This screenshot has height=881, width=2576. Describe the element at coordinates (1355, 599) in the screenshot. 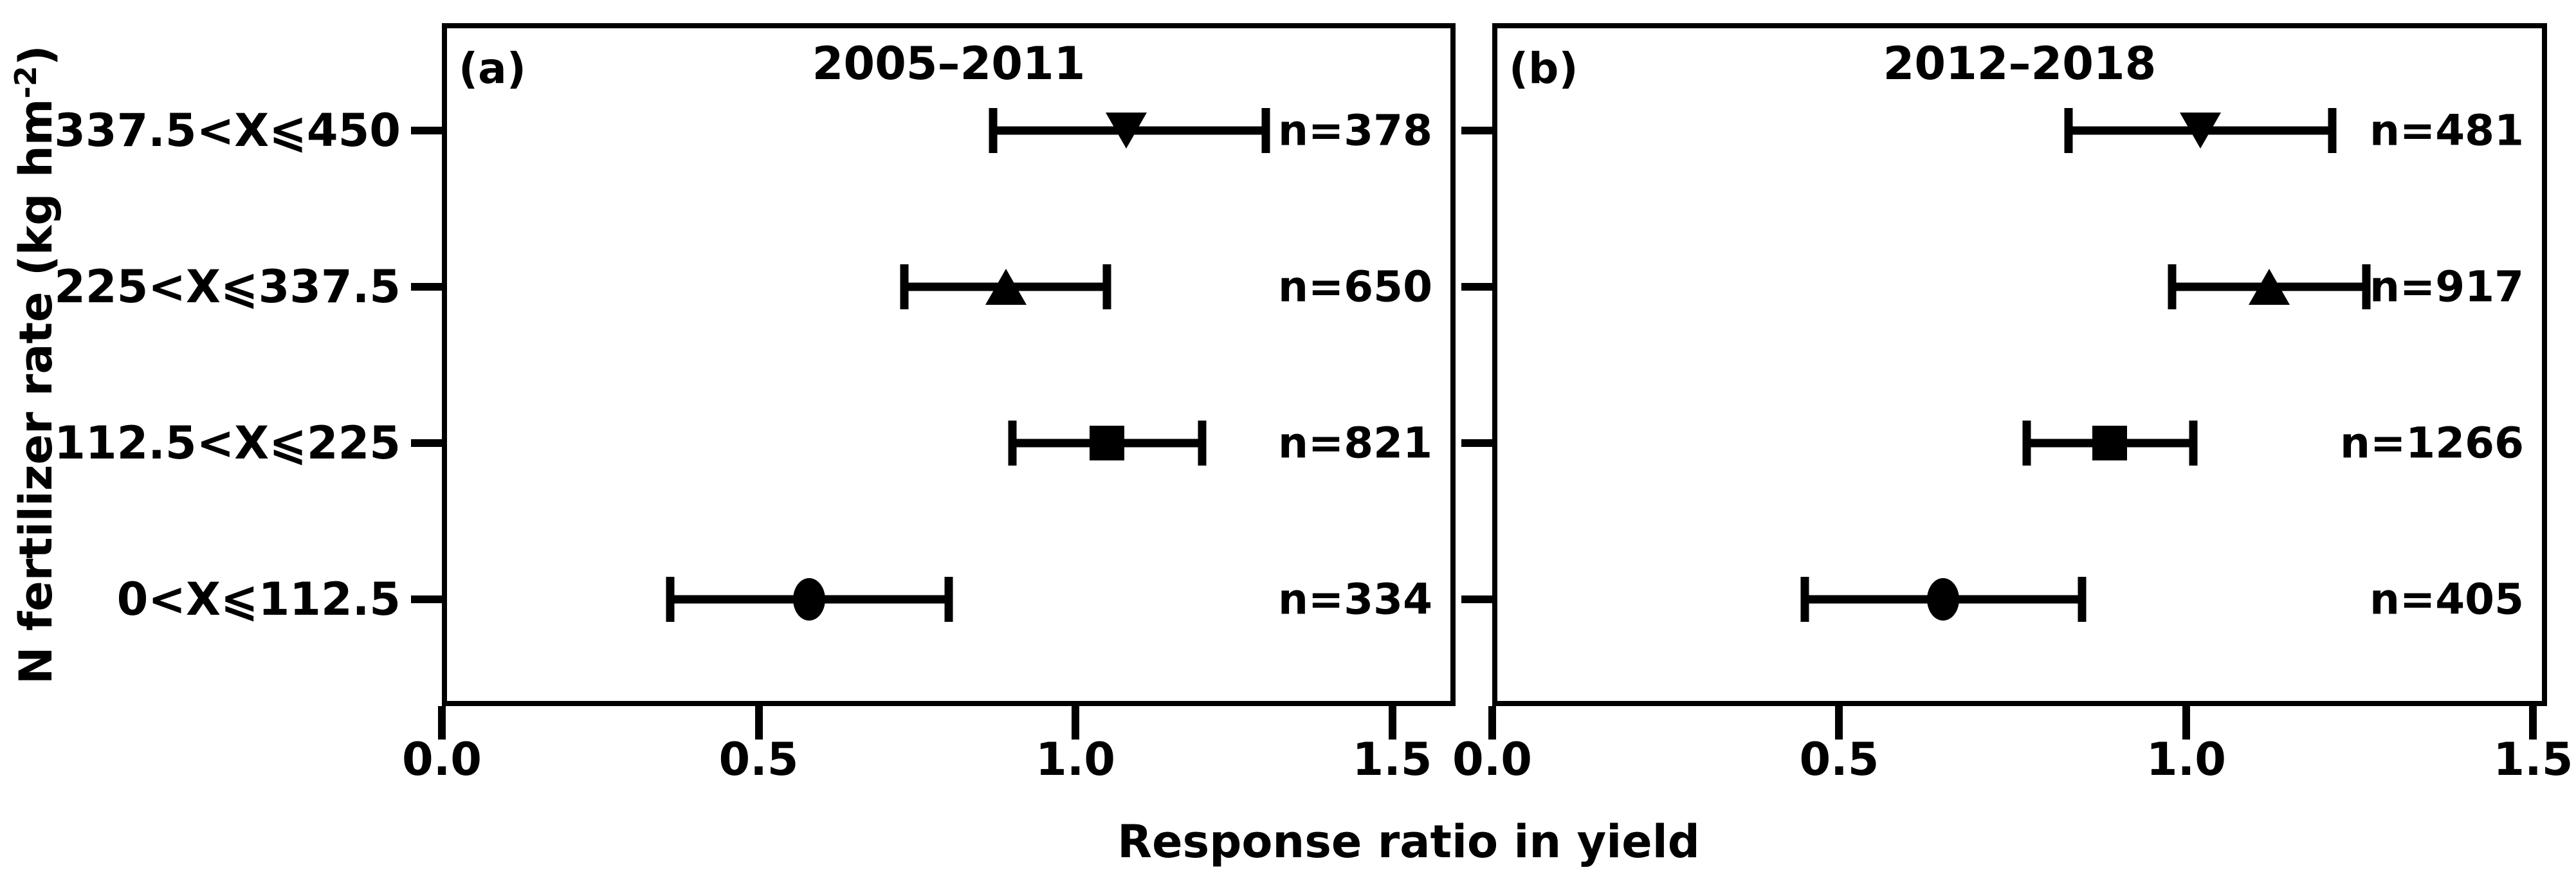

I see `sample-size-label: n=334` at that location.